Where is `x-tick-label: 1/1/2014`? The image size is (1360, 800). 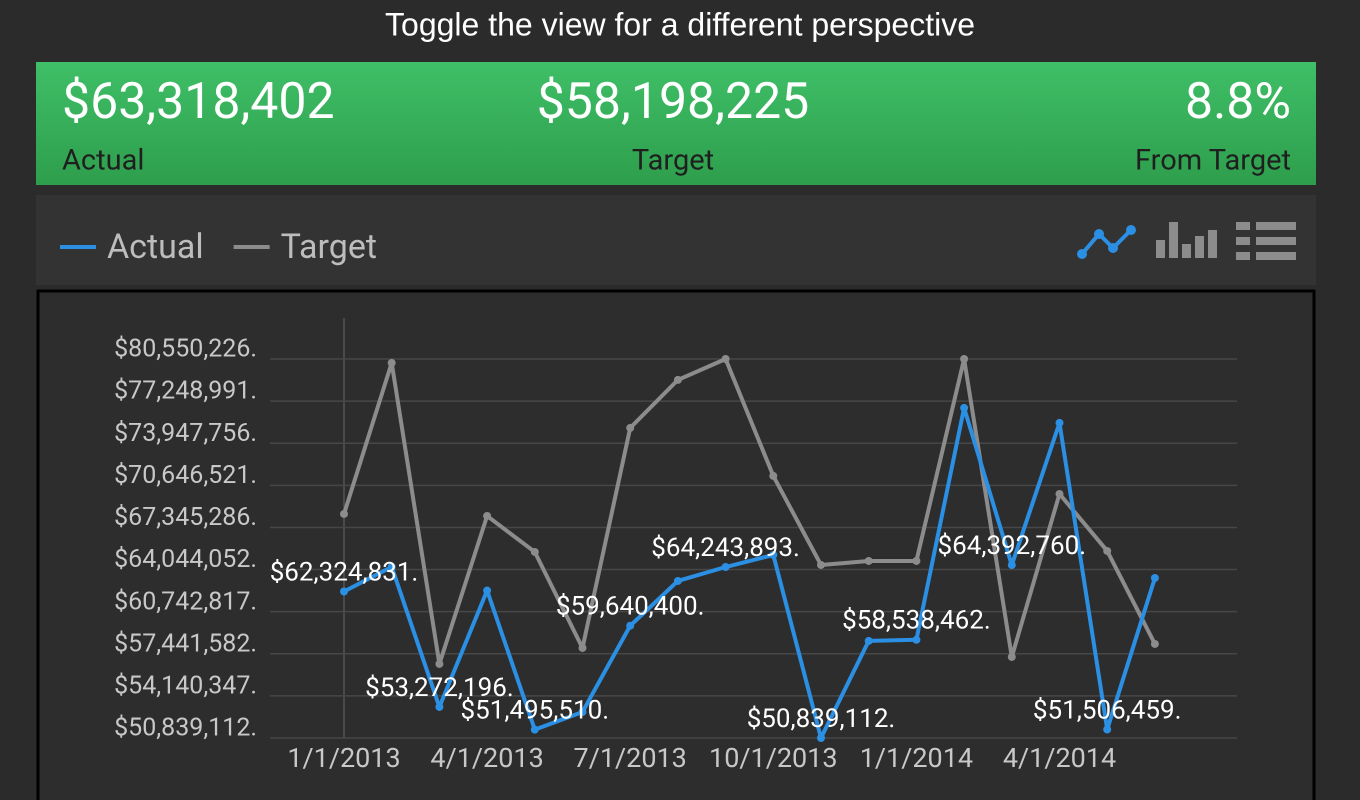
x-tick-label: 1/1/2014 is located at coordinates (916, 758).